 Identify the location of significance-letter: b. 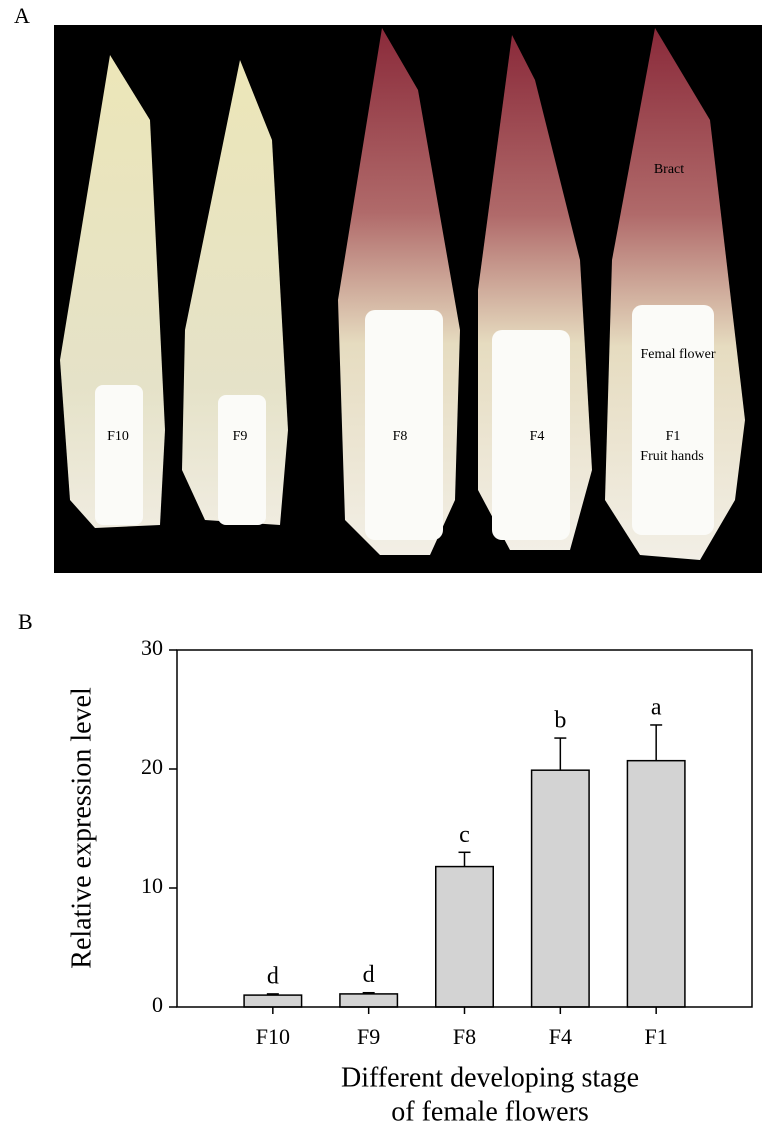
(560, 721).